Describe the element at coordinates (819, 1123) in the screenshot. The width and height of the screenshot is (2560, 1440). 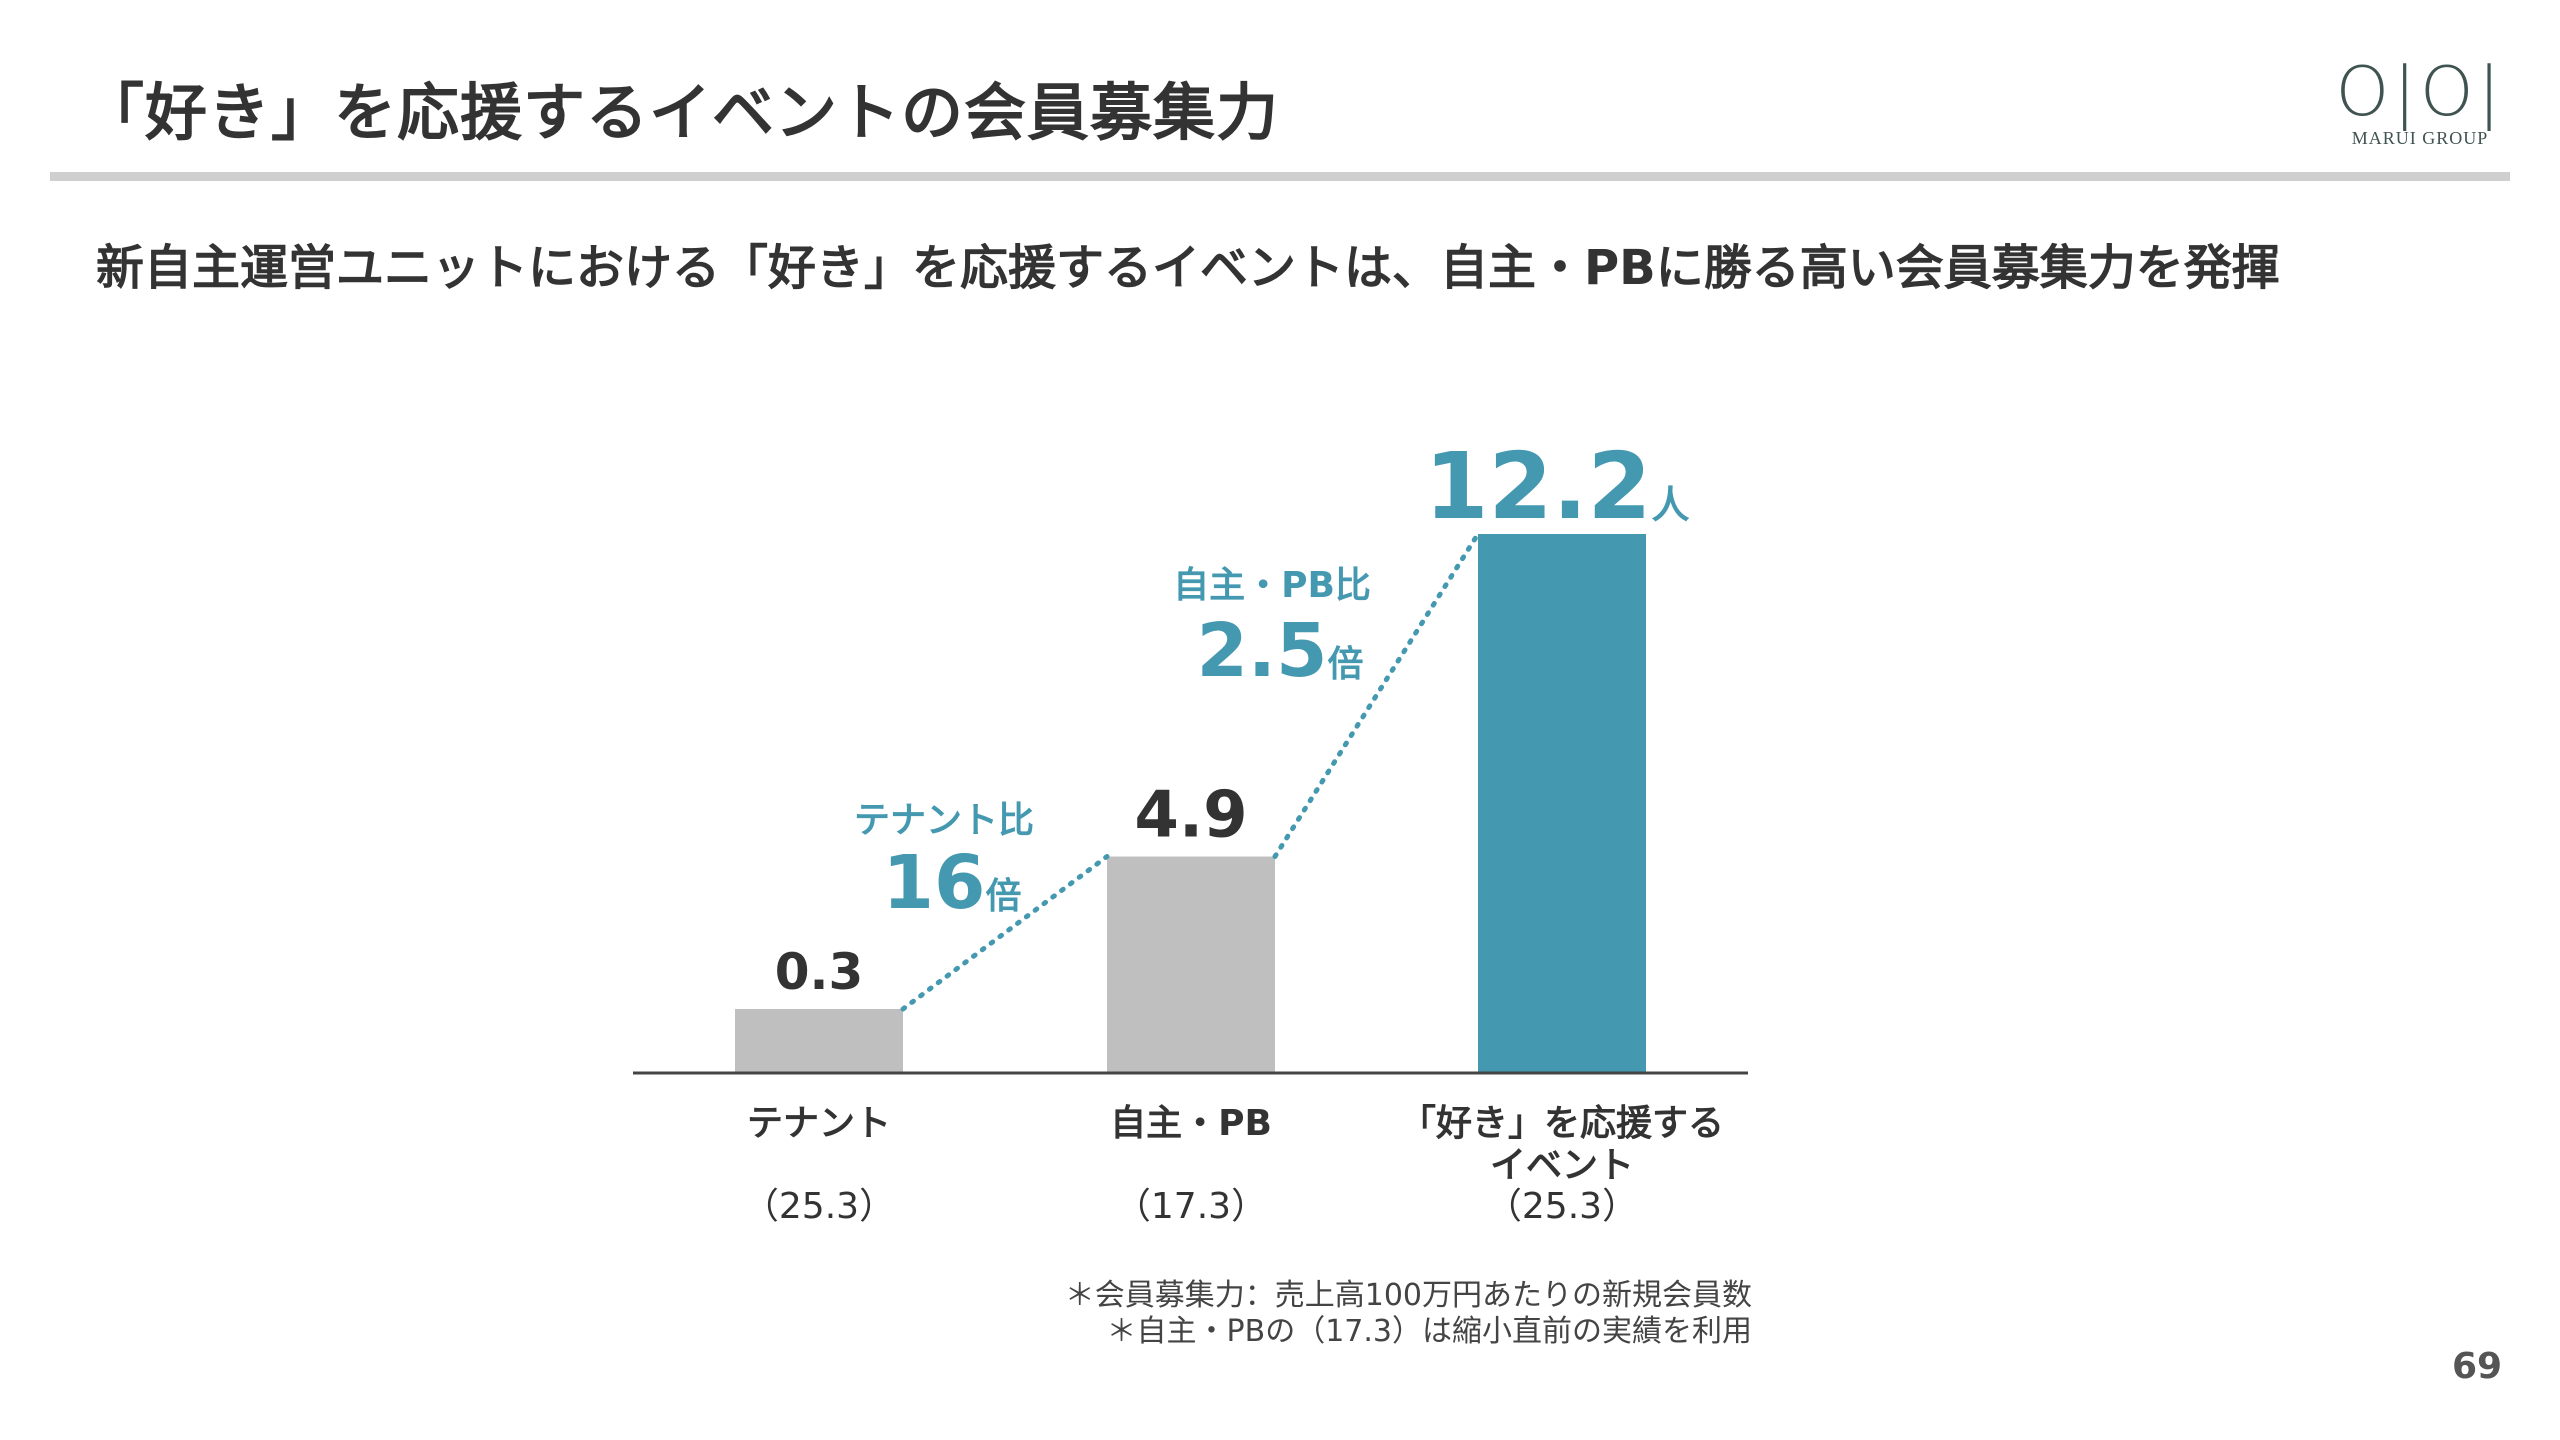
I see `category-label: テナント` at that location.